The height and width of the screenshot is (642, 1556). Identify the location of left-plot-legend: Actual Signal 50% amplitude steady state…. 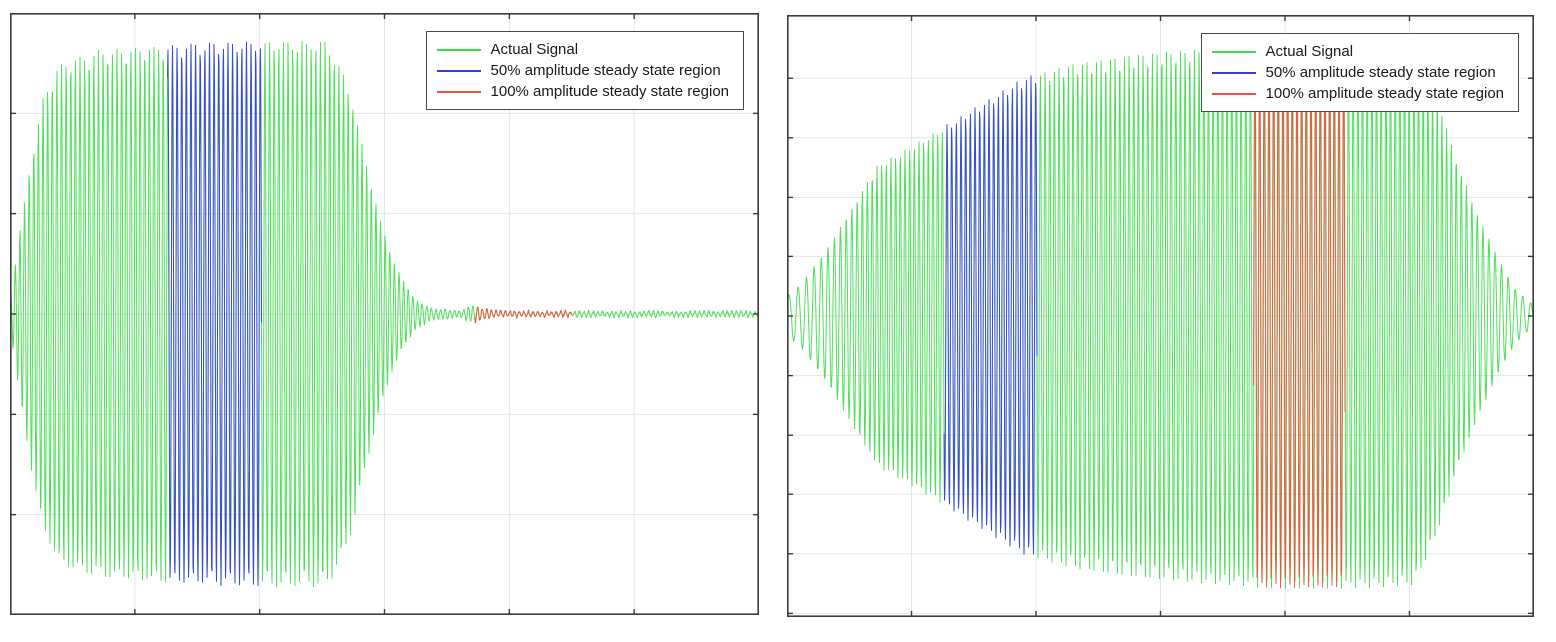
(584, 70).